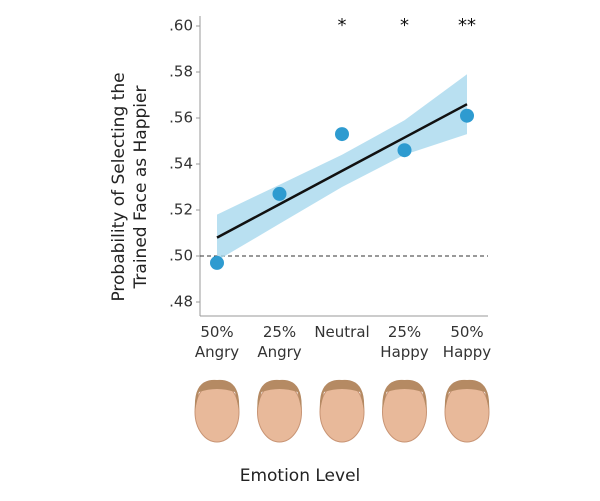 The width and height of the screenshot is (600, 501). I want to click on y-tick-label: .50, so click(181, 256).